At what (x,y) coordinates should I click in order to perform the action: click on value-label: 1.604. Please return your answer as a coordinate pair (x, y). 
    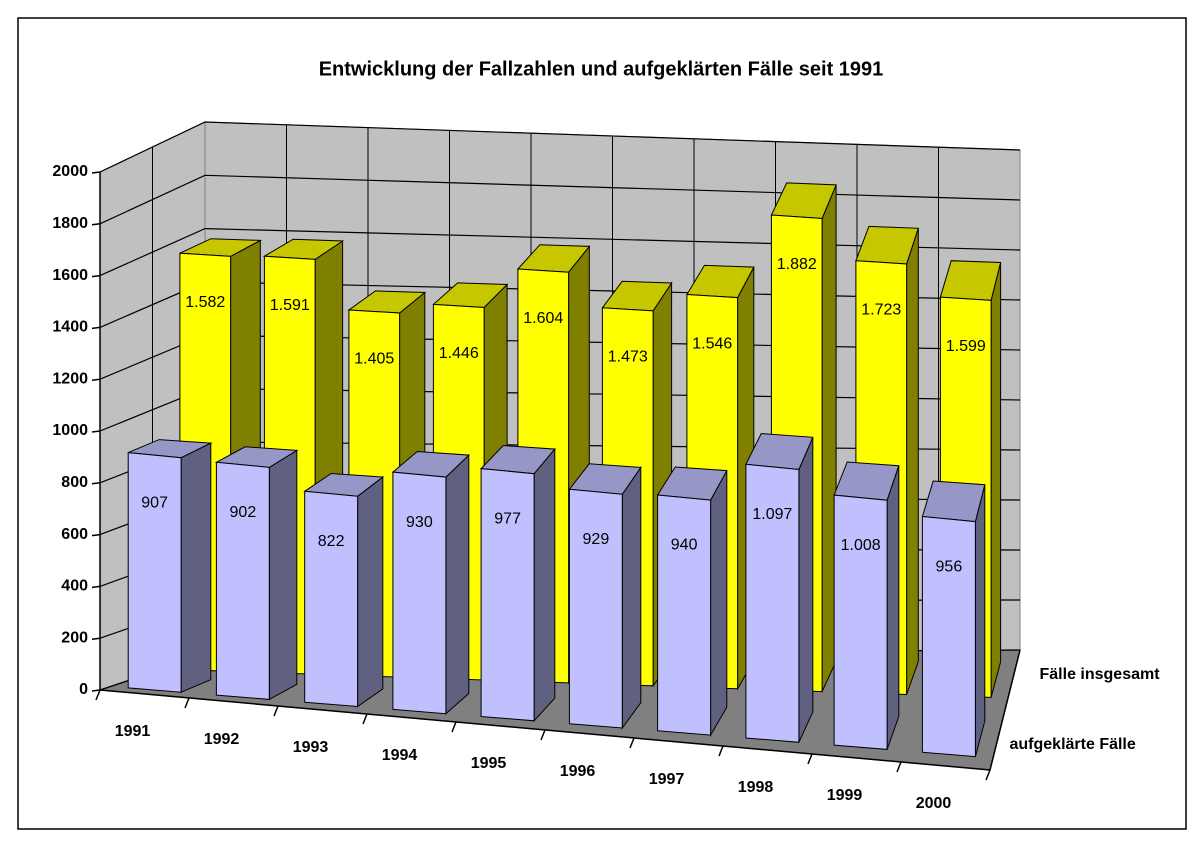
    Looking at the image, I should click on (543, 318).